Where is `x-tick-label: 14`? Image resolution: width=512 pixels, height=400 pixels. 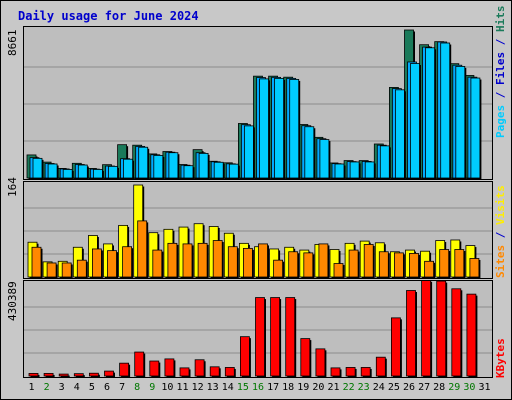 x-tick-label: 14 is located at coordinates (227, 387).